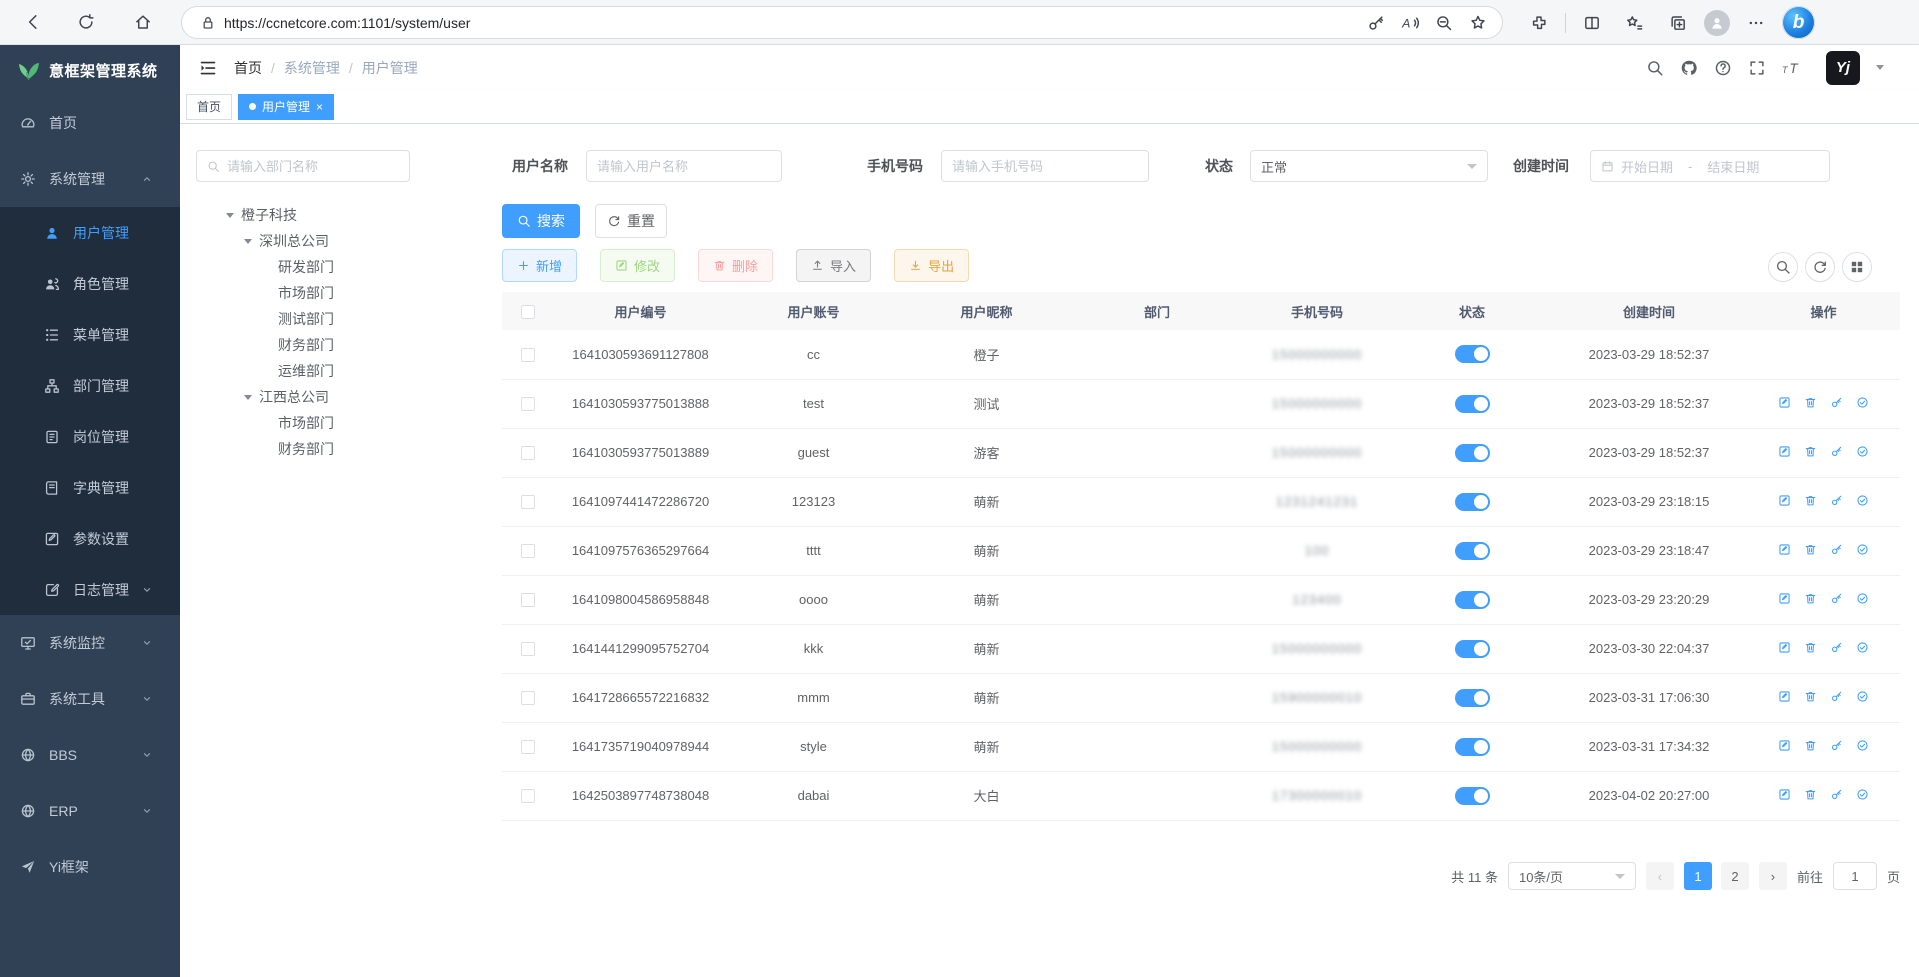  What do you see at coordinates (286, 106) in the screenshot?
I see `tag-用户管理: 用户管理 ×` at bounding box center [286, 106].